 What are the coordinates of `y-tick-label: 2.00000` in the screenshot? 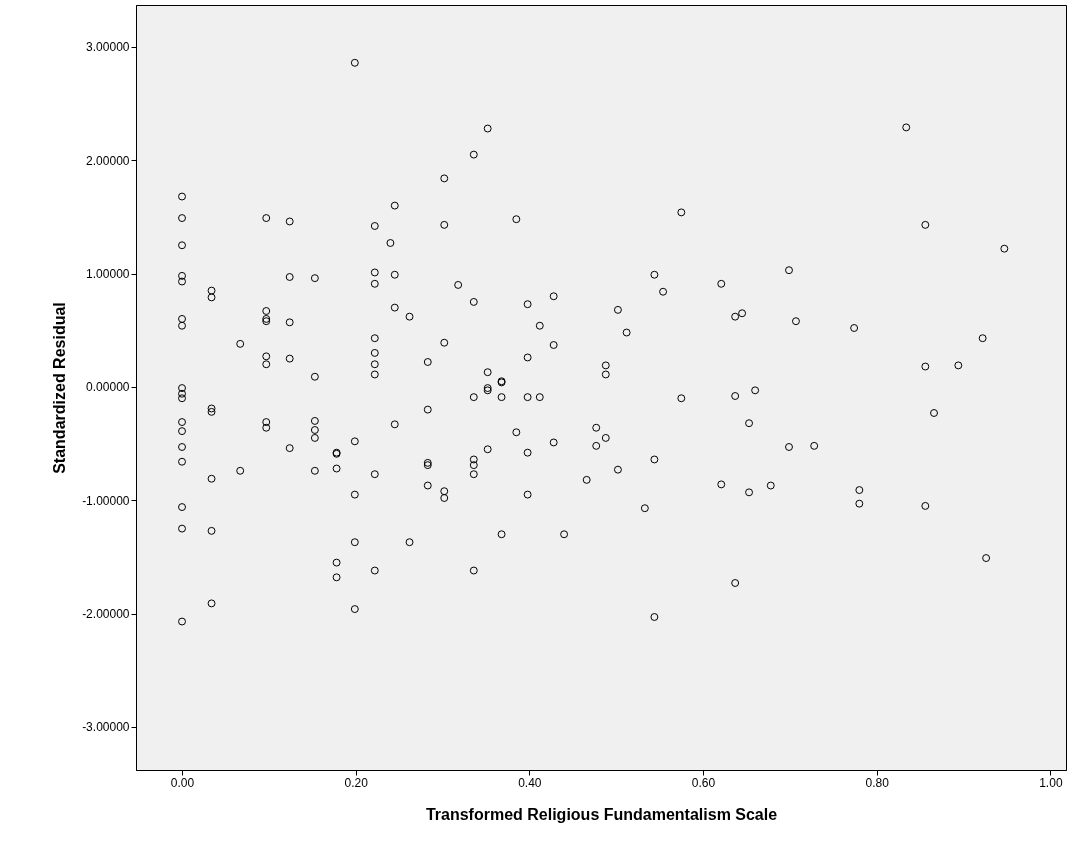 It's located at (108, 160).